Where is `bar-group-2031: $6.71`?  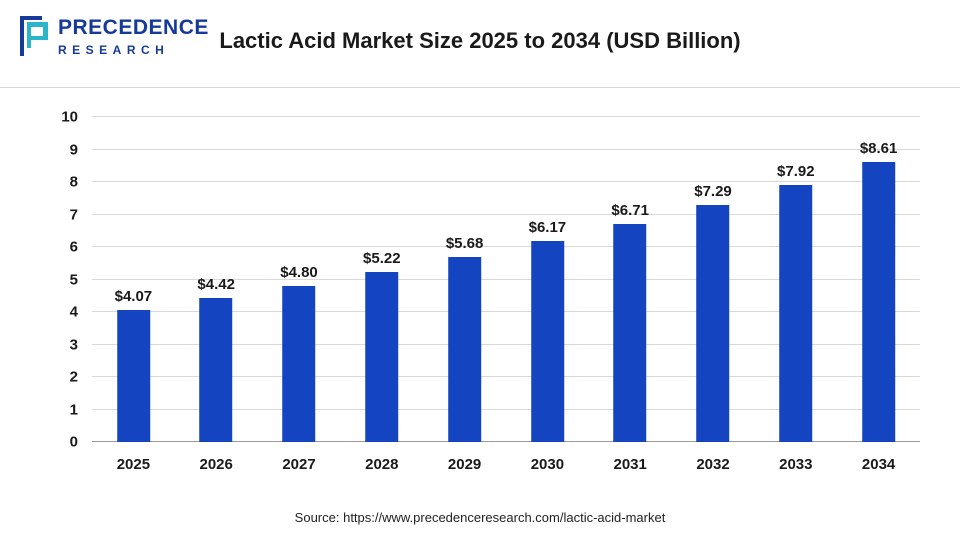
bar-group-2031: $6.71 is located at coordinates (630, 322).